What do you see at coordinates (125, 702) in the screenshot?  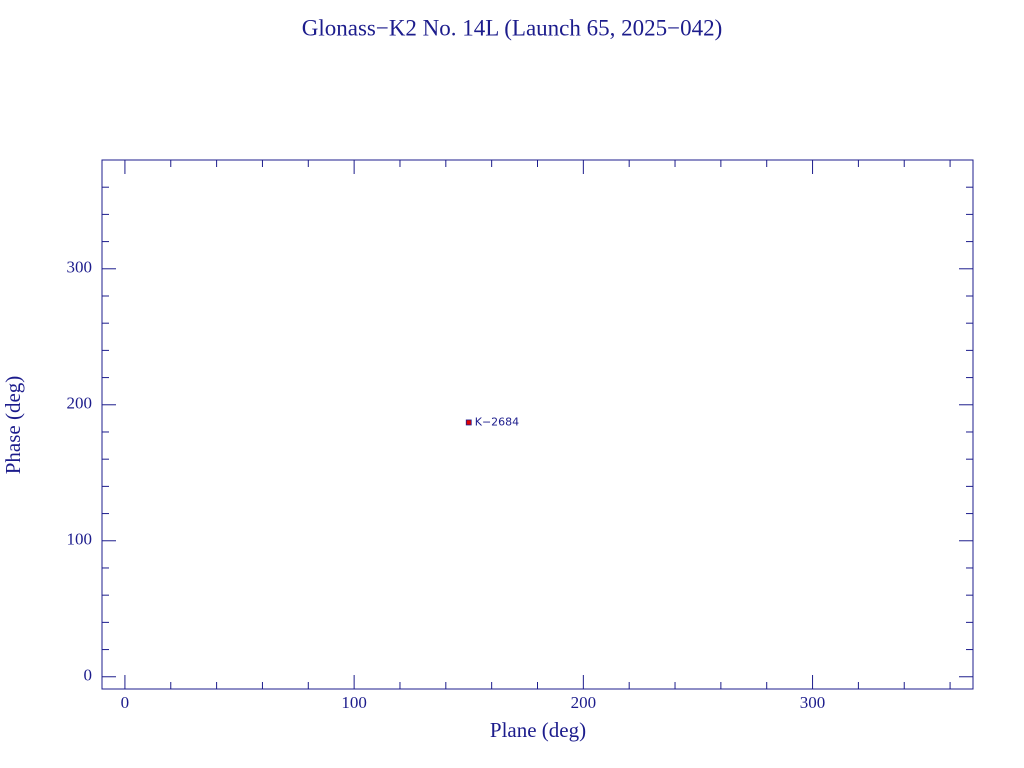 I see `x-tick-label: 0` at bounding box center [125, 702].